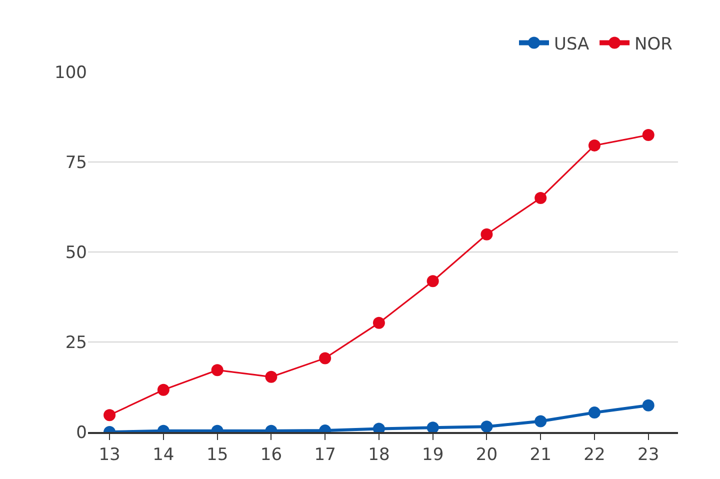 The image size is (720, 479). What do you see at coordinates (433, 455) in the screenshot?
I see `x-tick-label: 19` at bounding box center [433, 455].